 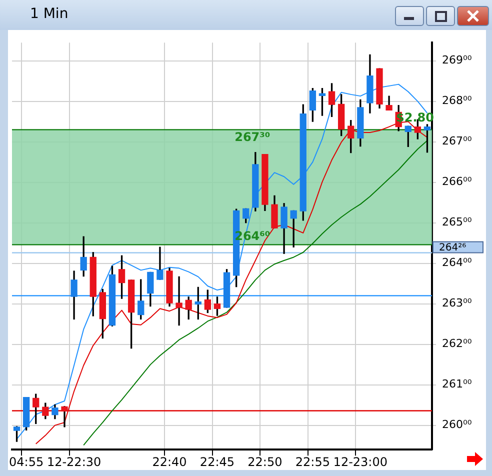 What do you see at coordinates (49, 14) in the screenshot?
I see `chart-title: 1 Min` at bounding box center [49, 14].